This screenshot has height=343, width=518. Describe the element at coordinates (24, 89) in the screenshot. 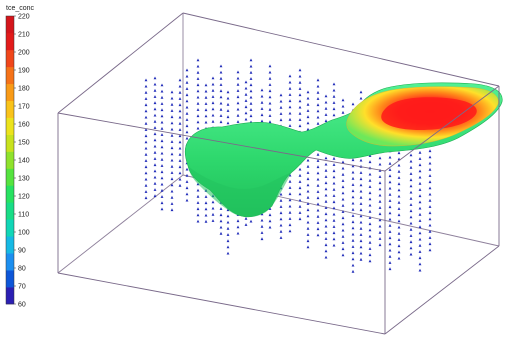

I see `legend-tick-label: 180` at that location.